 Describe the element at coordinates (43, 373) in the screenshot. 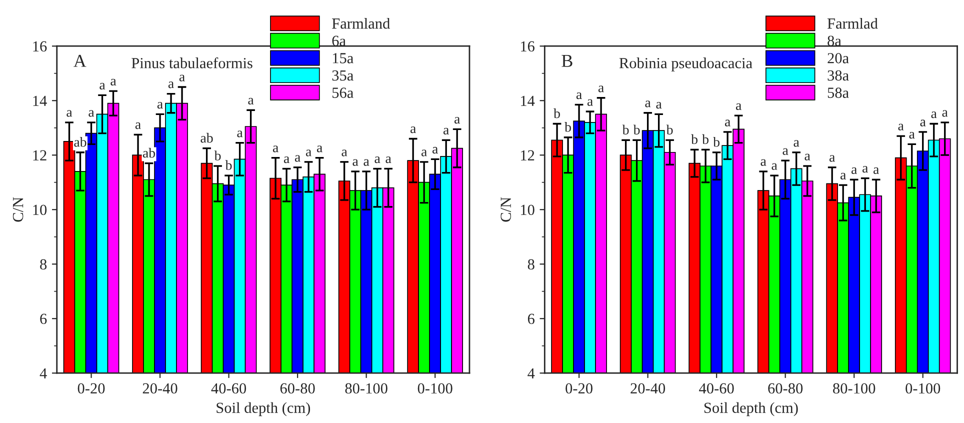

I see `y-tick-label: 4` at that location.